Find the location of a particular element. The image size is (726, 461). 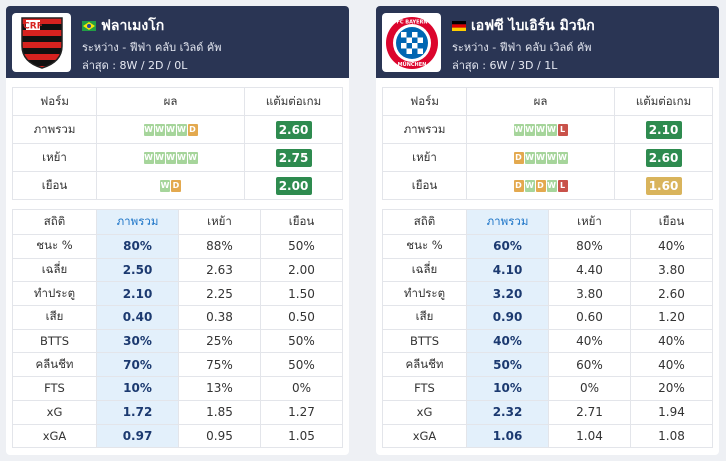

svg-text: FC BAYERN is located at coordinates (411, 22).